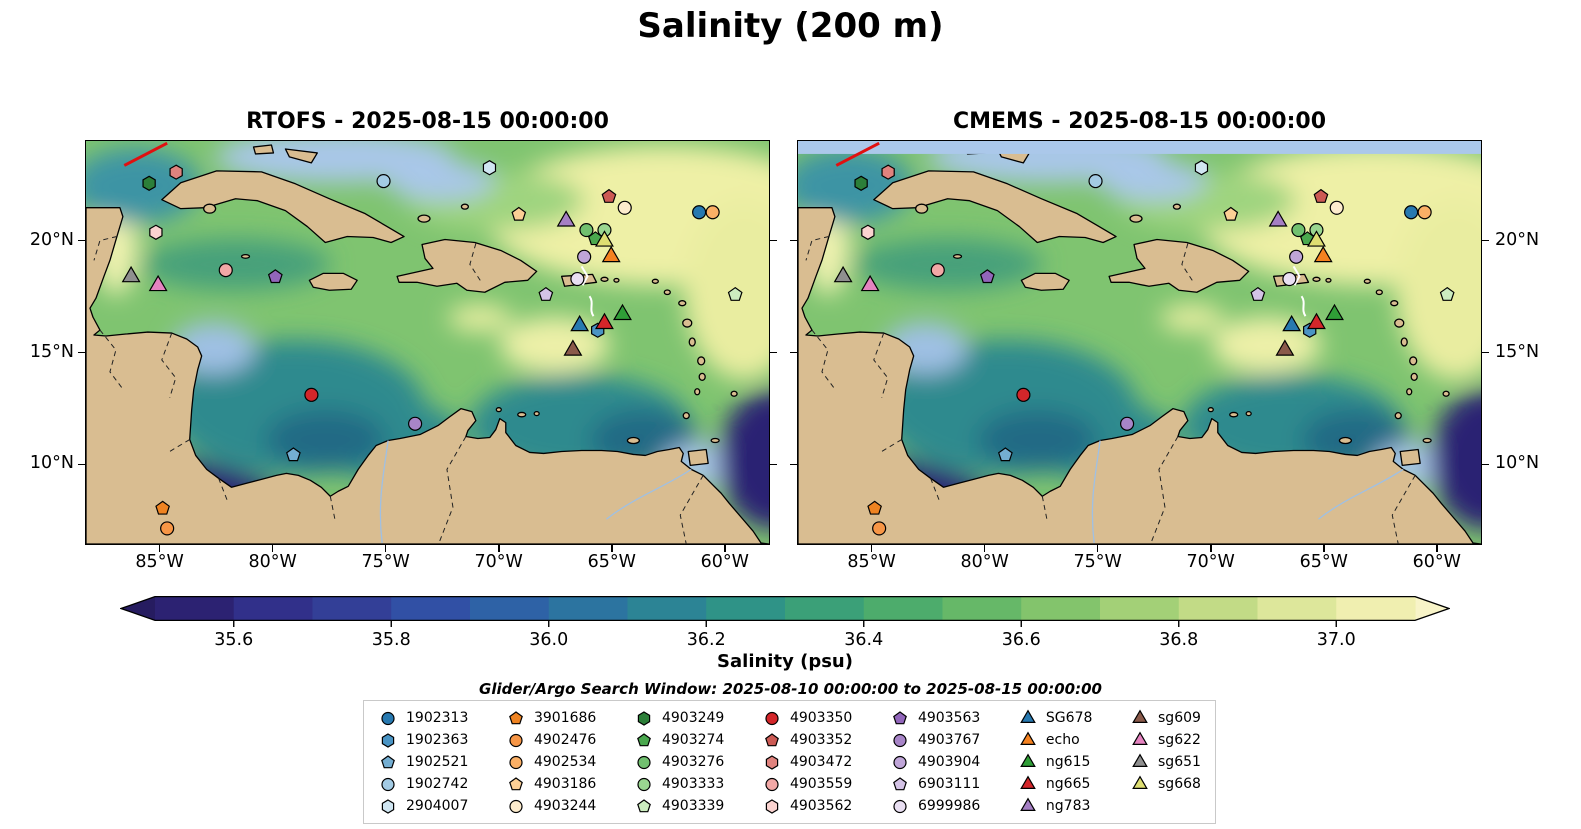  Describe the element at coordinates (935, 806) in the screenshot. I see `legend-item-6999986: 6999986` at that location.